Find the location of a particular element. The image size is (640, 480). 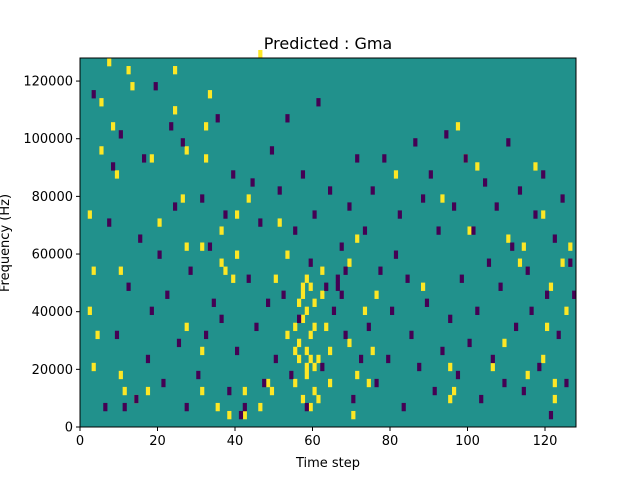

y-tick-label: 40000 is located at coordinates (52, 312).